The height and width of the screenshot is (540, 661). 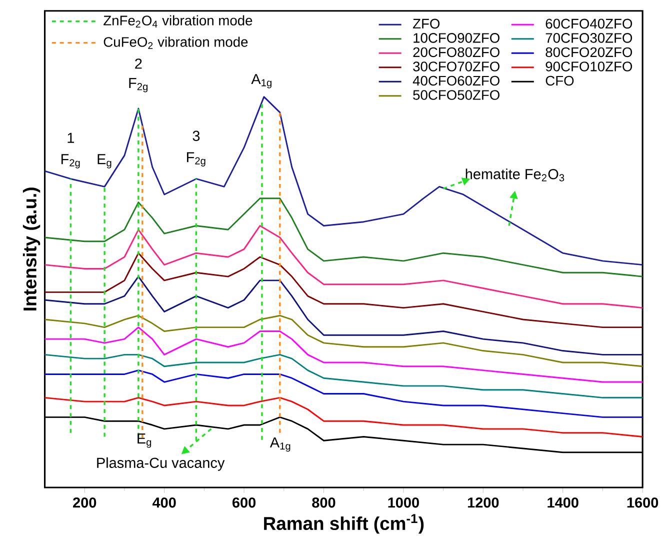 What do you see at coordinates (178, 21) in the screenshot?
I see `legend-label: ZnFe$_{2}$O$_{4}$ vibration mode` at bounding box center [178, 21].